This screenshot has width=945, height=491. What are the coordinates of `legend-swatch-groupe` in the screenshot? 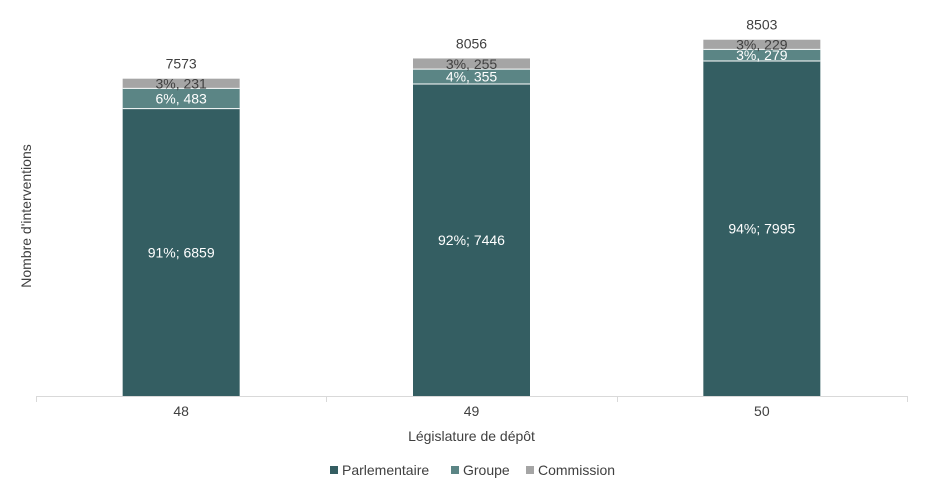 It's located at (455, 470).